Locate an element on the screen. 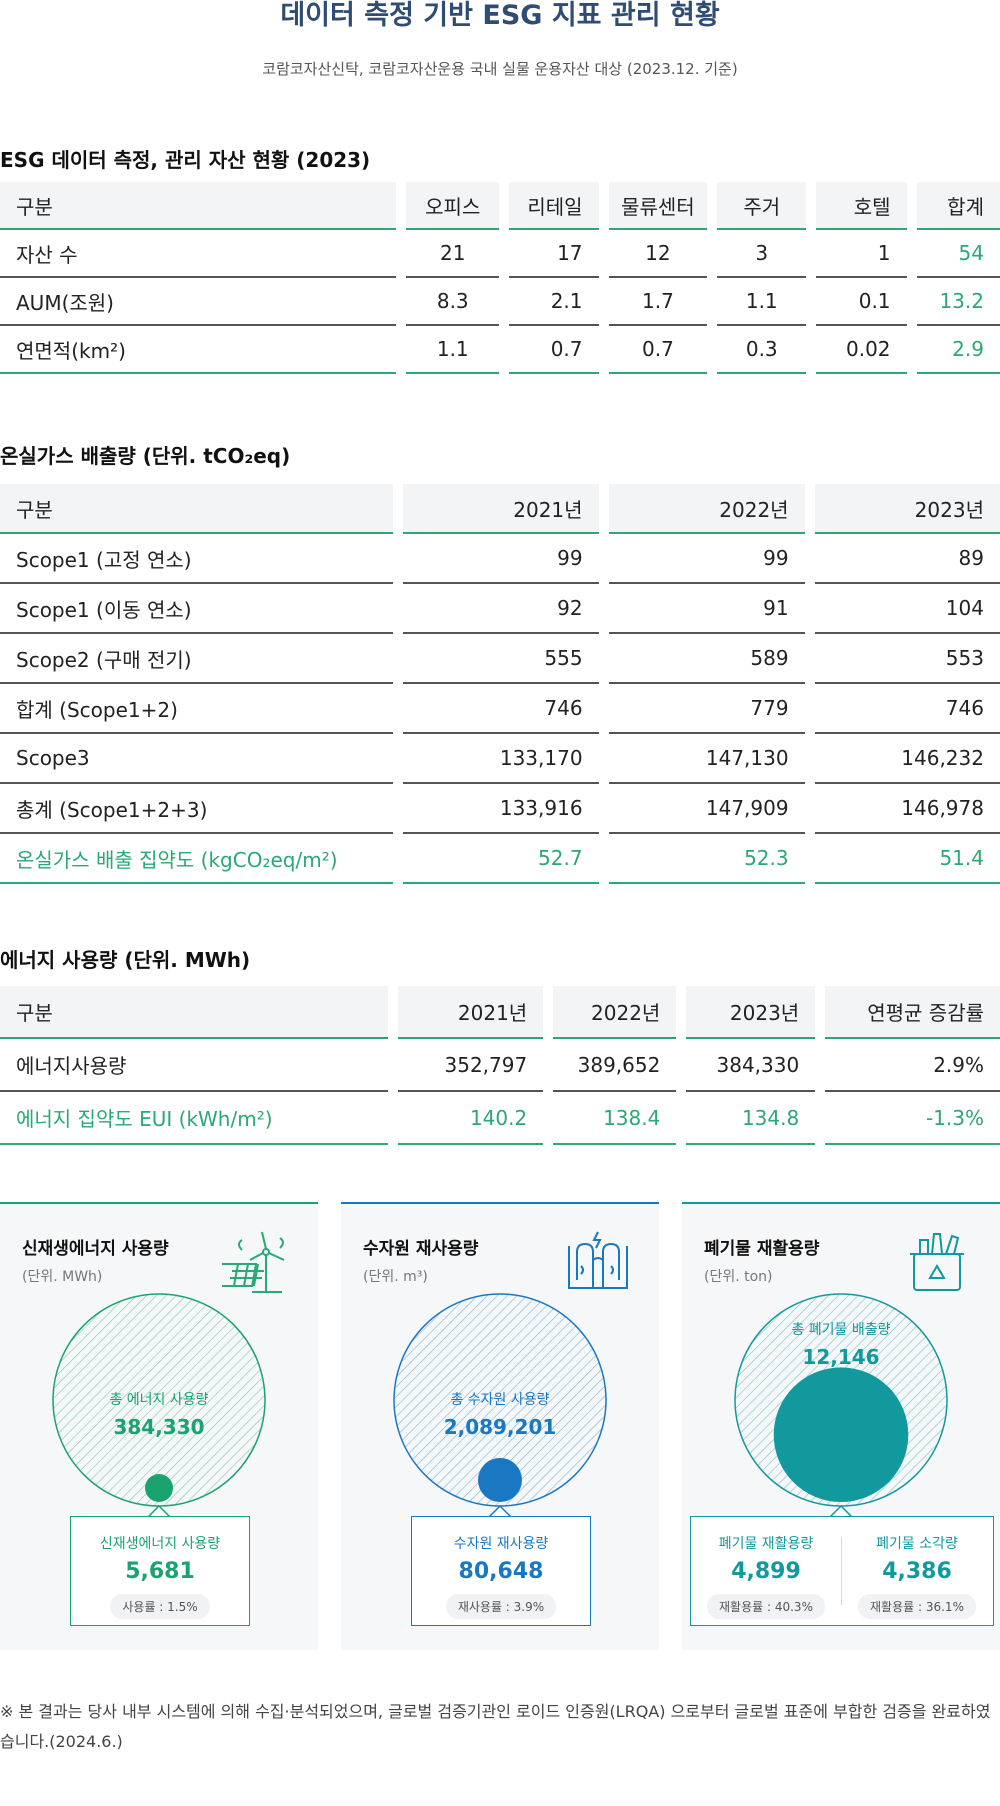 The height and width of the screenshot is (1806, 1000). column-header: 물류센터 is located at coordinates (658, 206).